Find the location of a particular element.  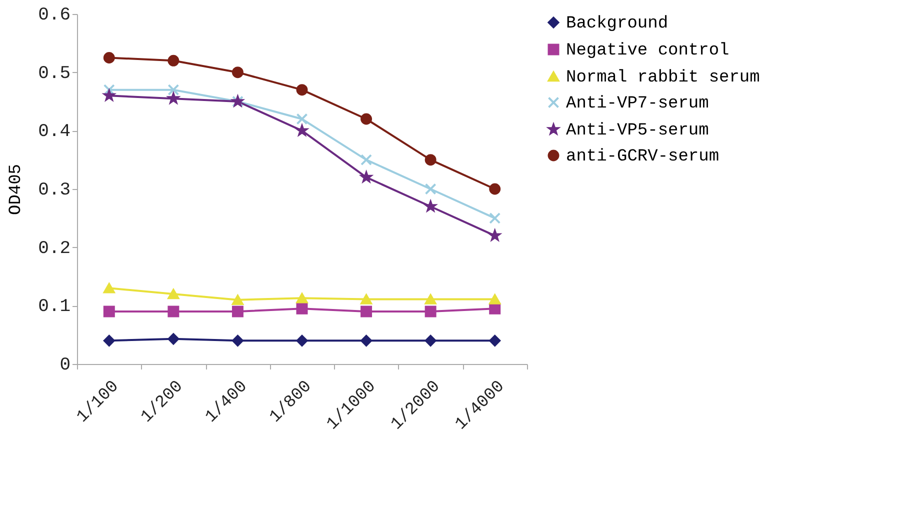

legend-label: anti-GCRV-serum is located at coordinates (643, 157).